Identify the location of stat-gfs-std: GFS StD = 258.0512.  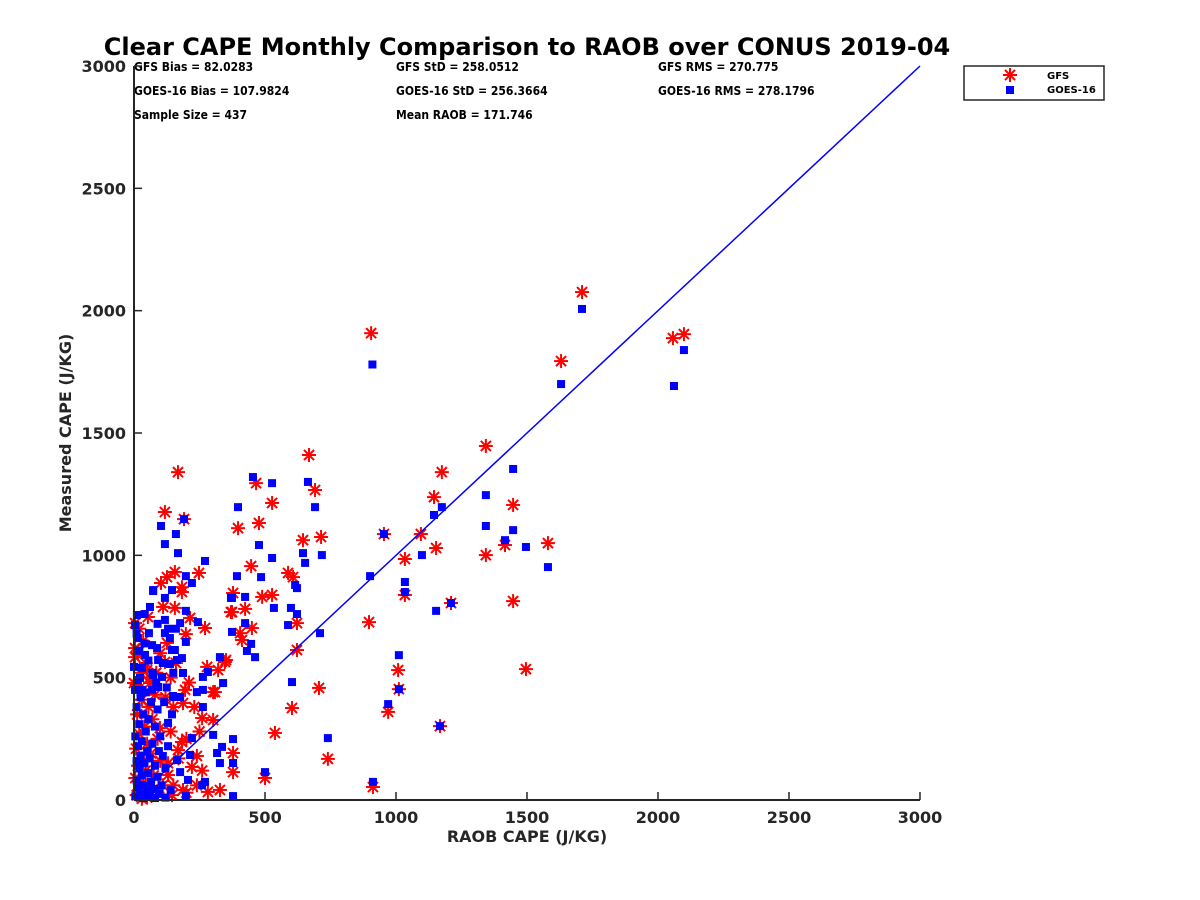
(457, 67).